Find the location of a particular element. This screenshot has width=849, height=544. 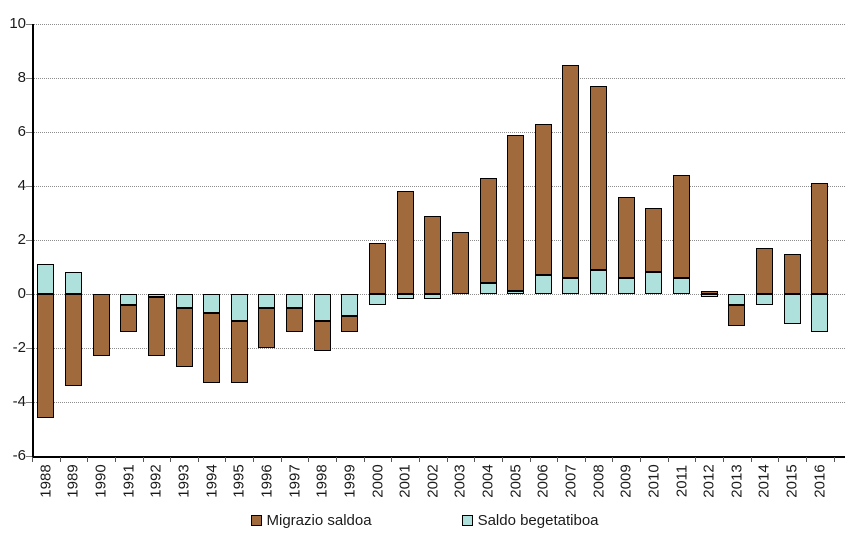

x-axis-label-2002: 2002 is located at coordinates (433, 481).